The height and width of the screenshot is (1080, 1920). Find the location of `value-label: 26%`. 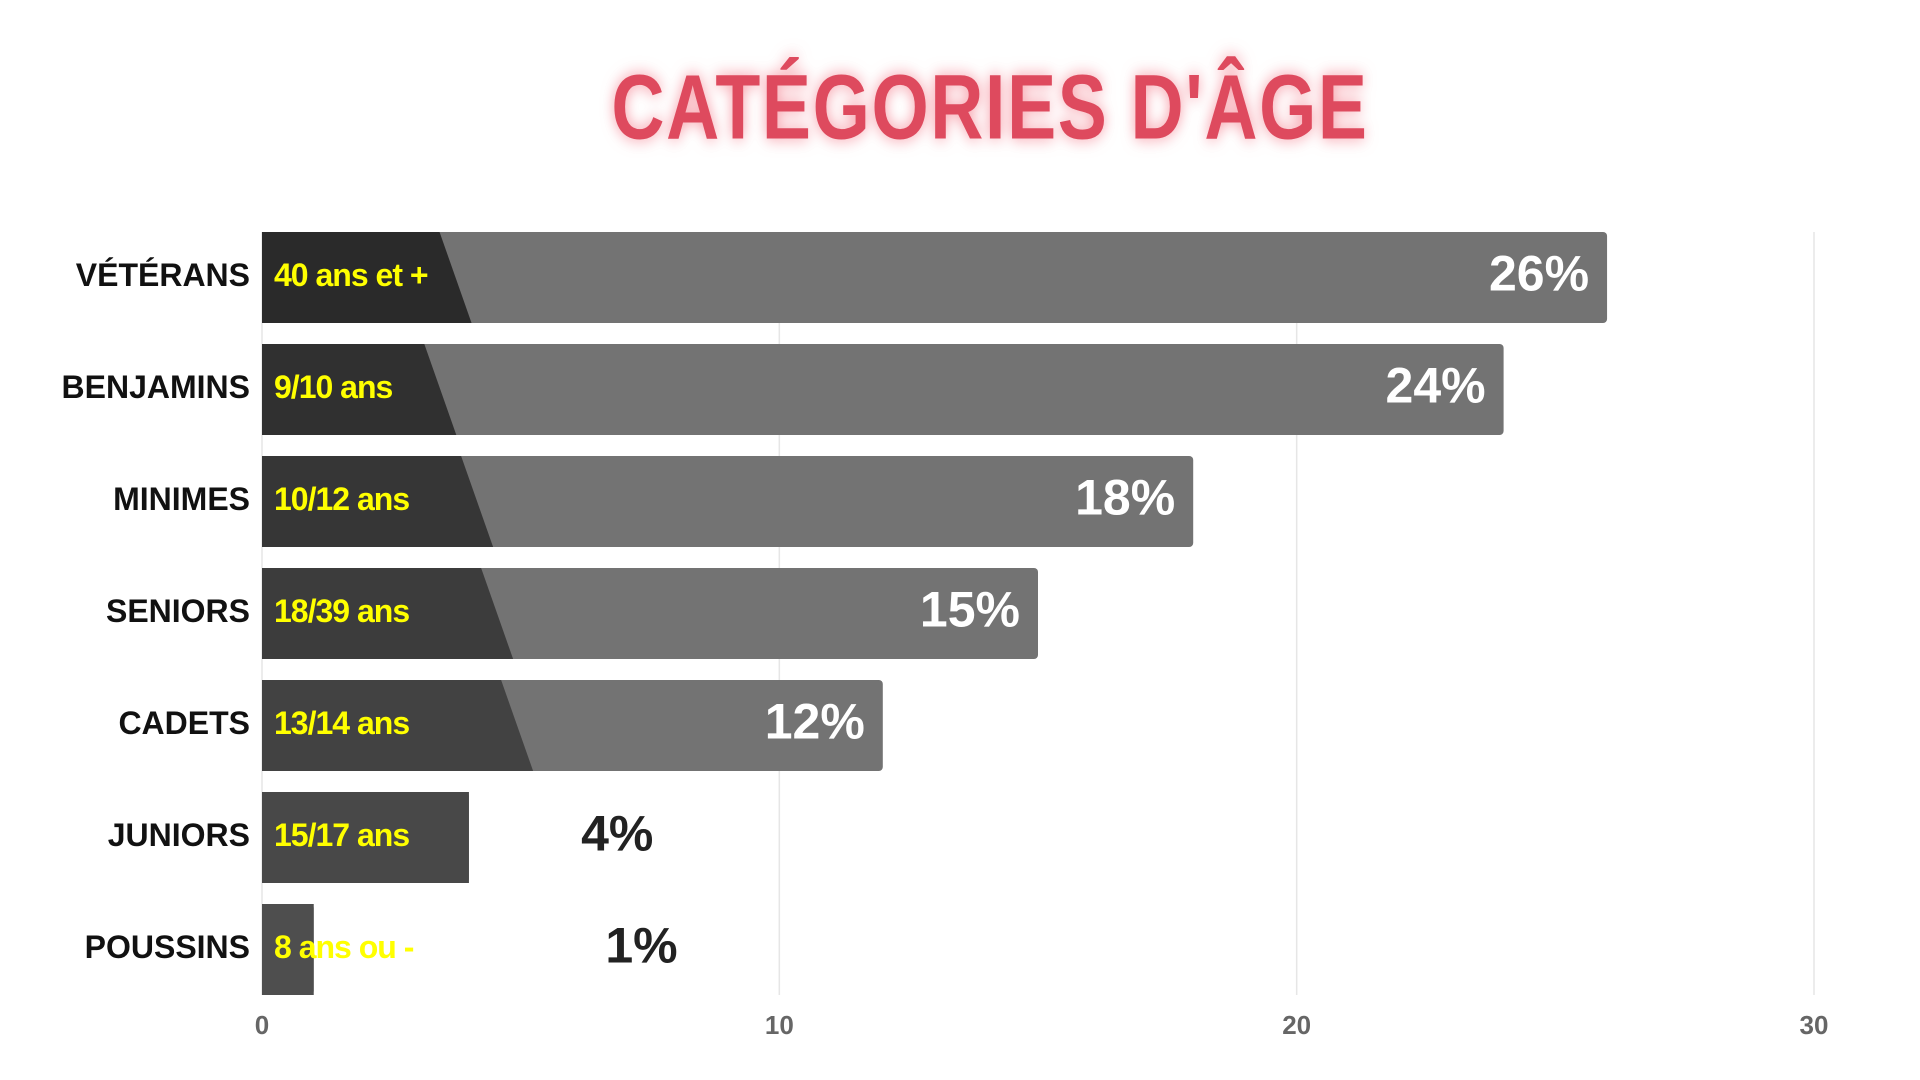

value-label: 26% is located at coordinates (1539, 274).